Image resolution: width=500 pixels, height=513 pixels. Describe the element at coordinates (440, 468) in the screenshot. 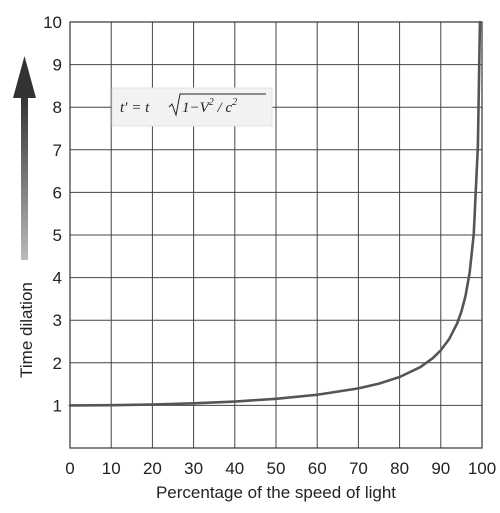

I see `x-tick-label: 90` at that location.